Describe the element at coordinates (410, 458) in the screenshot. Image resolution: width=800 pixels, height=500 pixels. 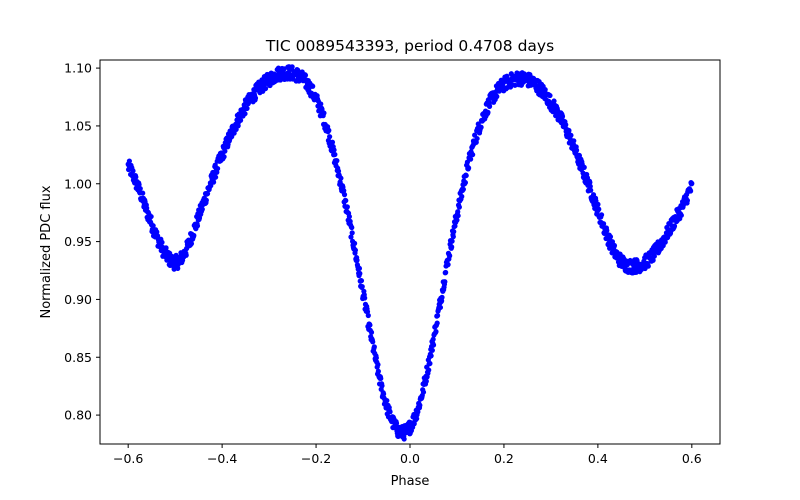
I see `x-tick-label: 0.0` at that location.